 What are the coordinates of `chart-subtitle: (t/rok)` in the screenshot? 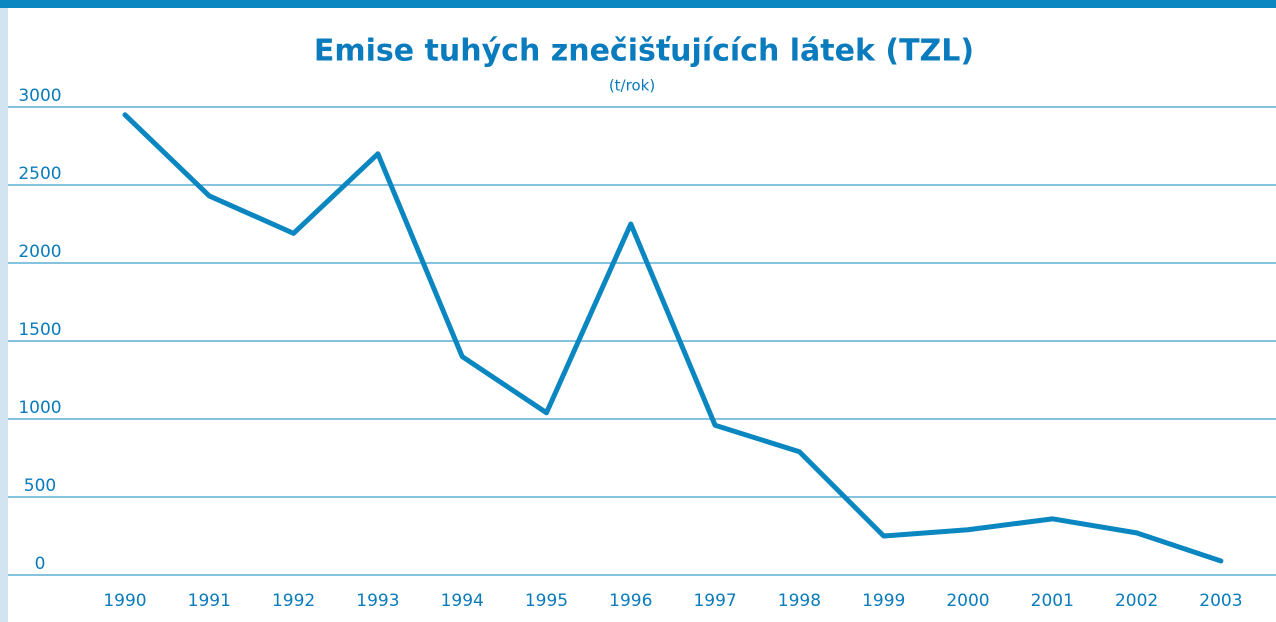 It's located at (632, 86).